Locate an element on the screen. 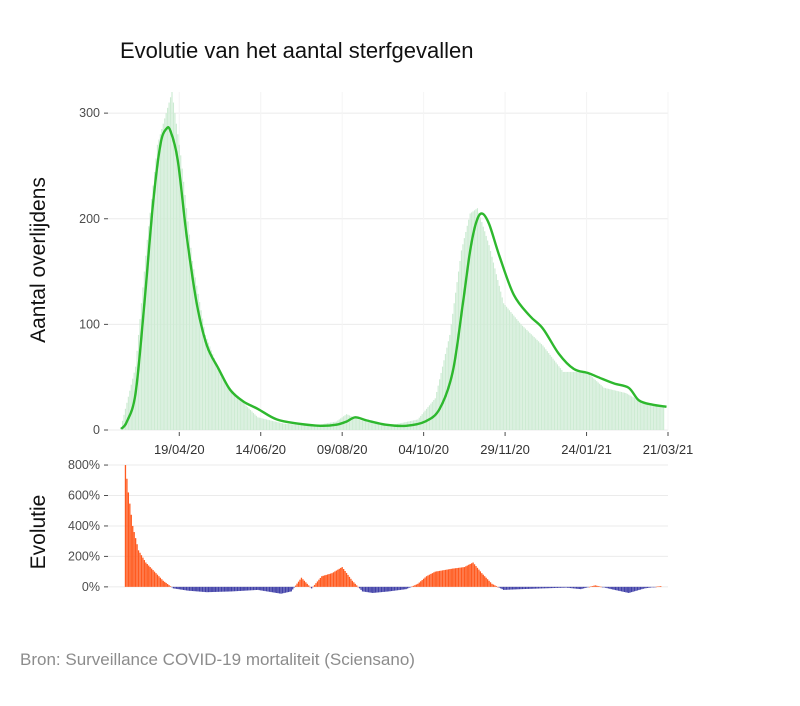  y-tick-label: 100 is located at coordinates (89, 324).